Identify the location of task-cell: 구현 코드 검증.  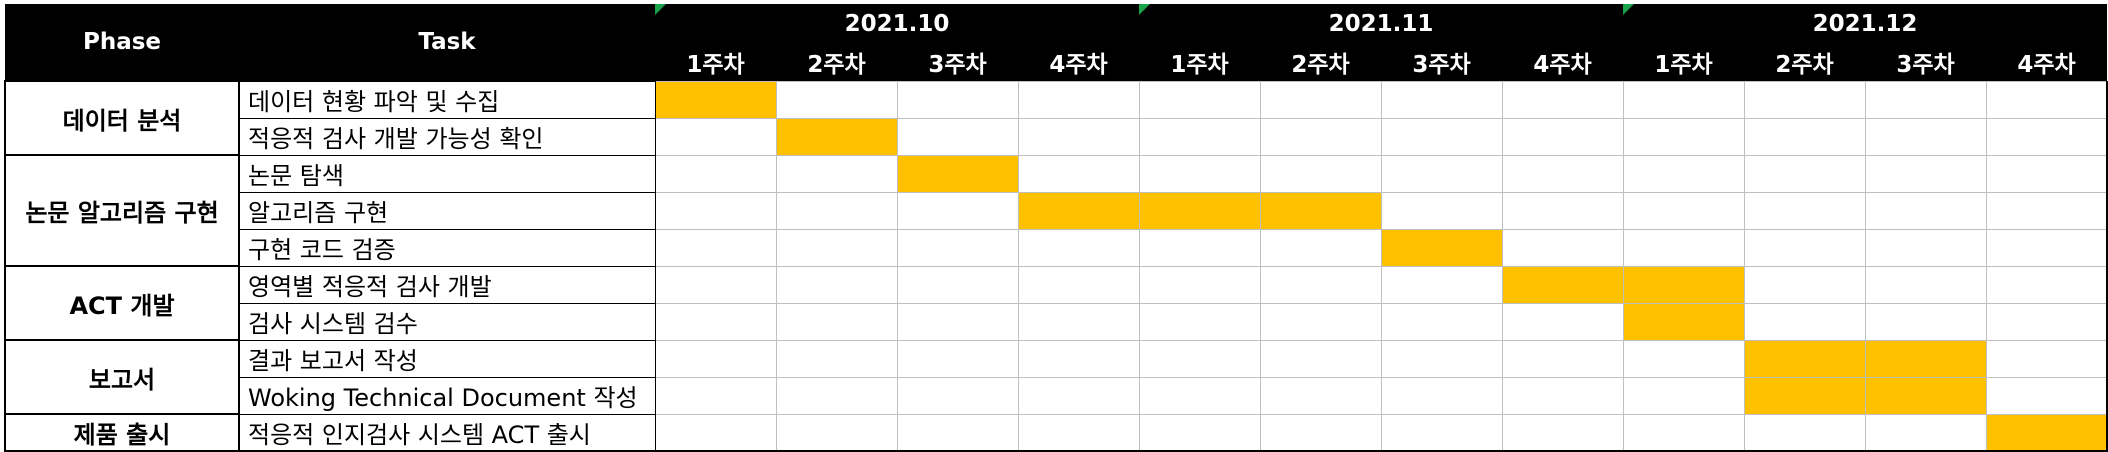
(447, 247).